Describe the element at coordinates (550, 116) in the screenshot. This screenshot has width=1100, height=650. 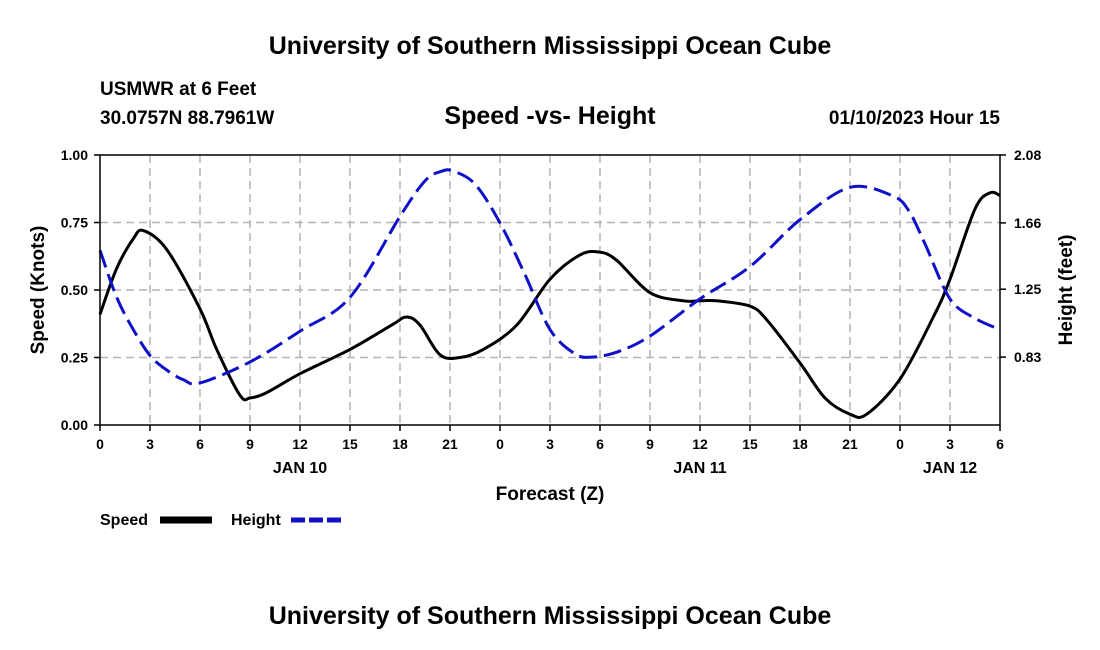
I see `chart-title: Speed -vs- Height` at that location.